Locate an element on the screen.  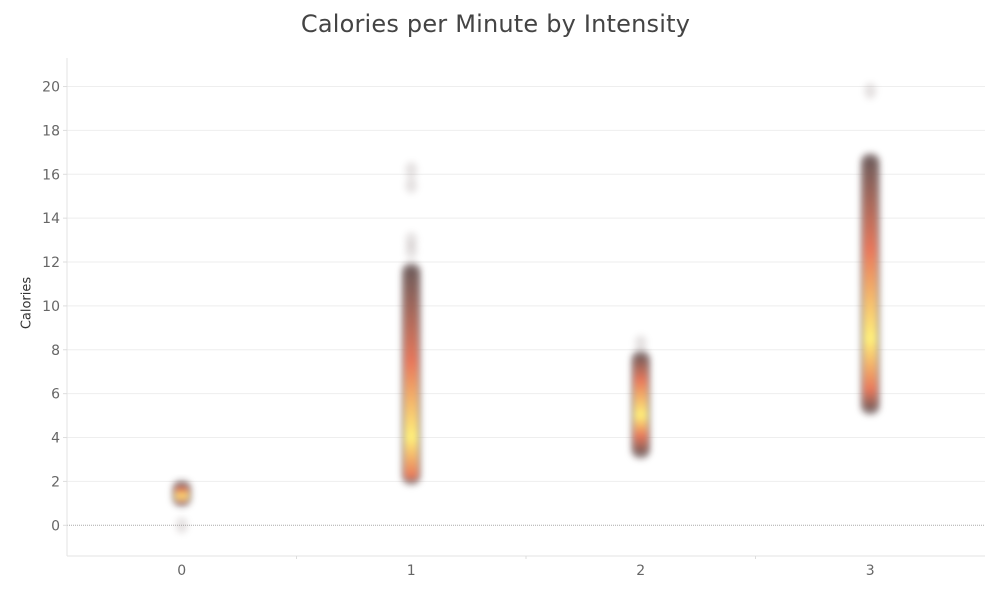
x-tick-label: 3 is located at coordinates (870, 571).